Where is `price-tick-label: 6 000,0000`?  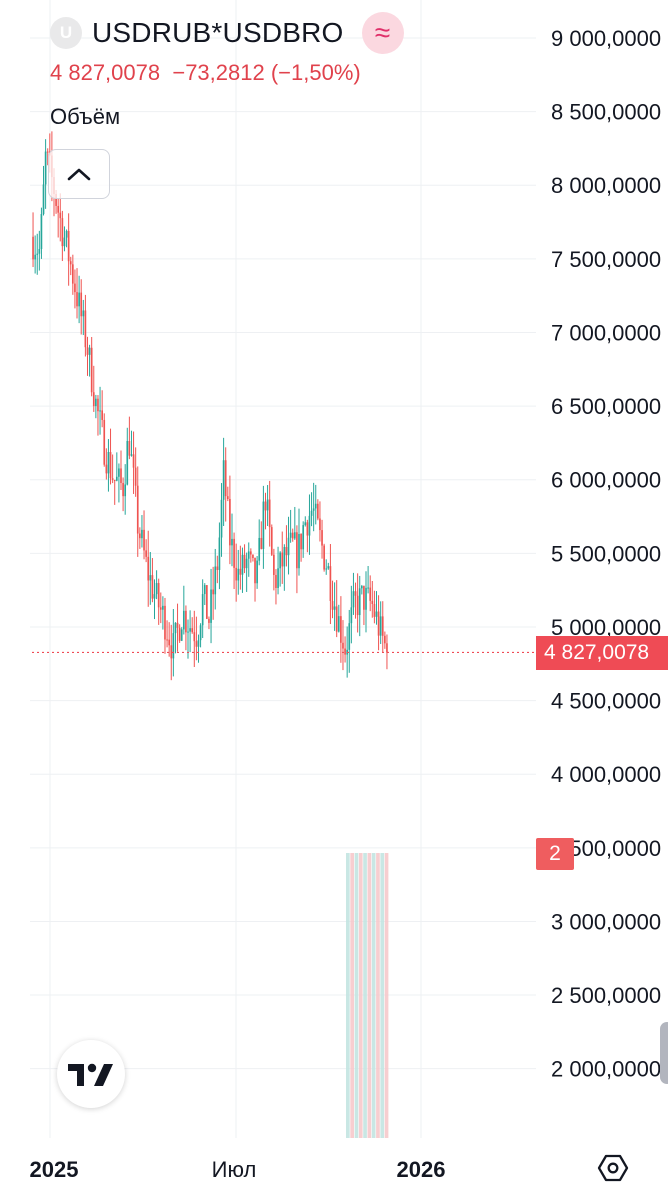
price-tick-label: 6 000,0000 is located at coordinates (606, 480).